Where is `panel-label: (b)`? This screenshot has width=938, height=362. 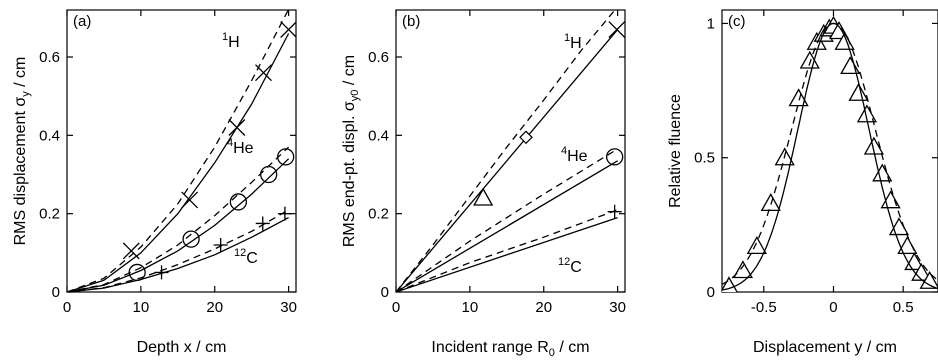 panel-label: (b) is located at coordinates (411, 21).